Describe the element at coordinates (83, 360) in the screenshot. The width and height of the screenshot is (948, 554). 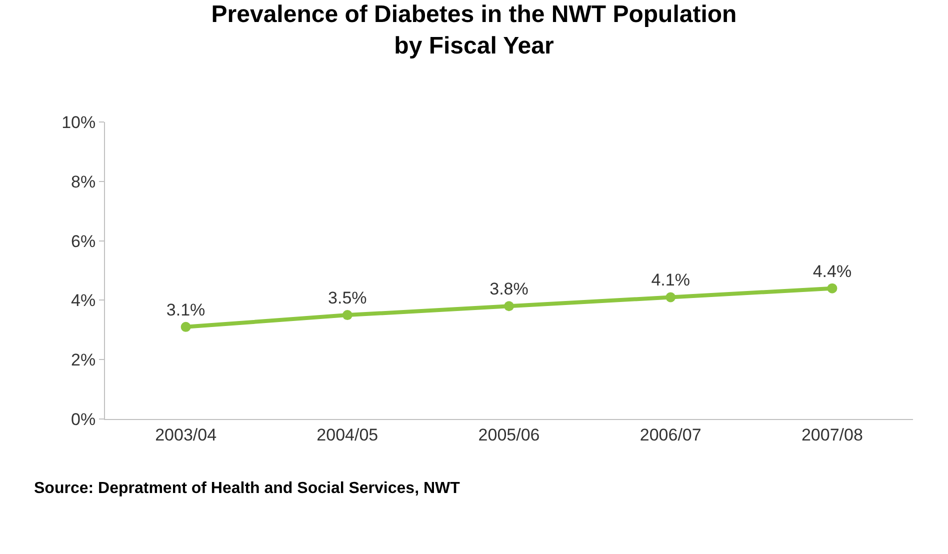
I see `y-tick-label: 2%` at that location.